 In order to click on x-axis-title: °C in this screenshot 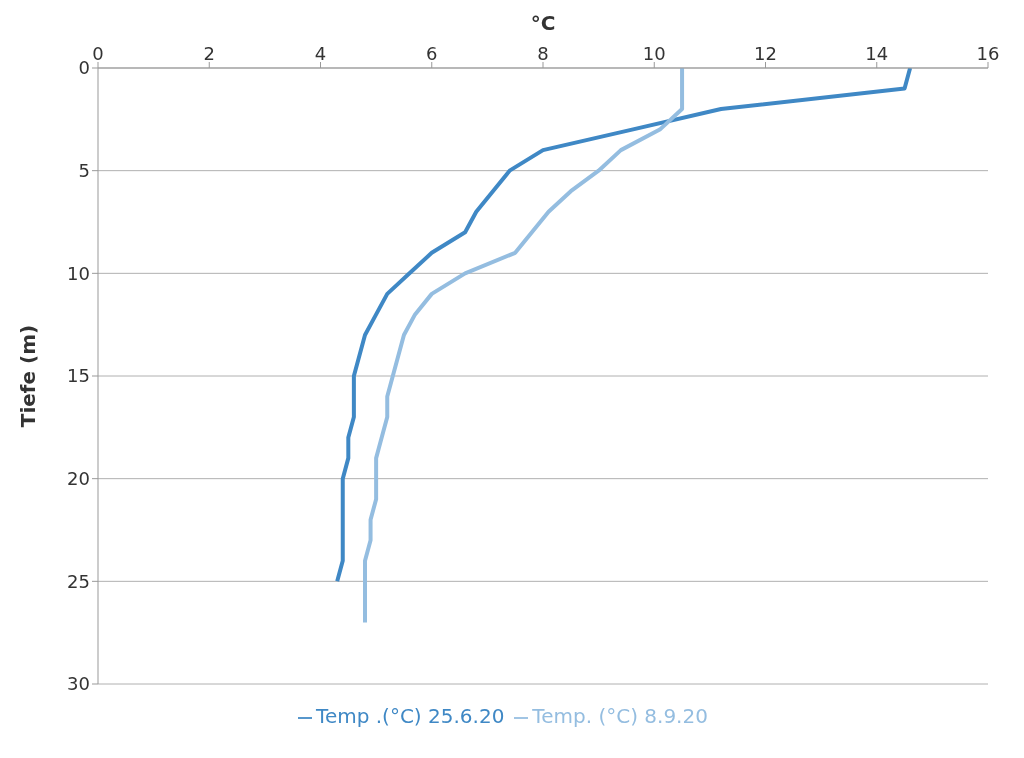, I will do `click(543, 23)`.